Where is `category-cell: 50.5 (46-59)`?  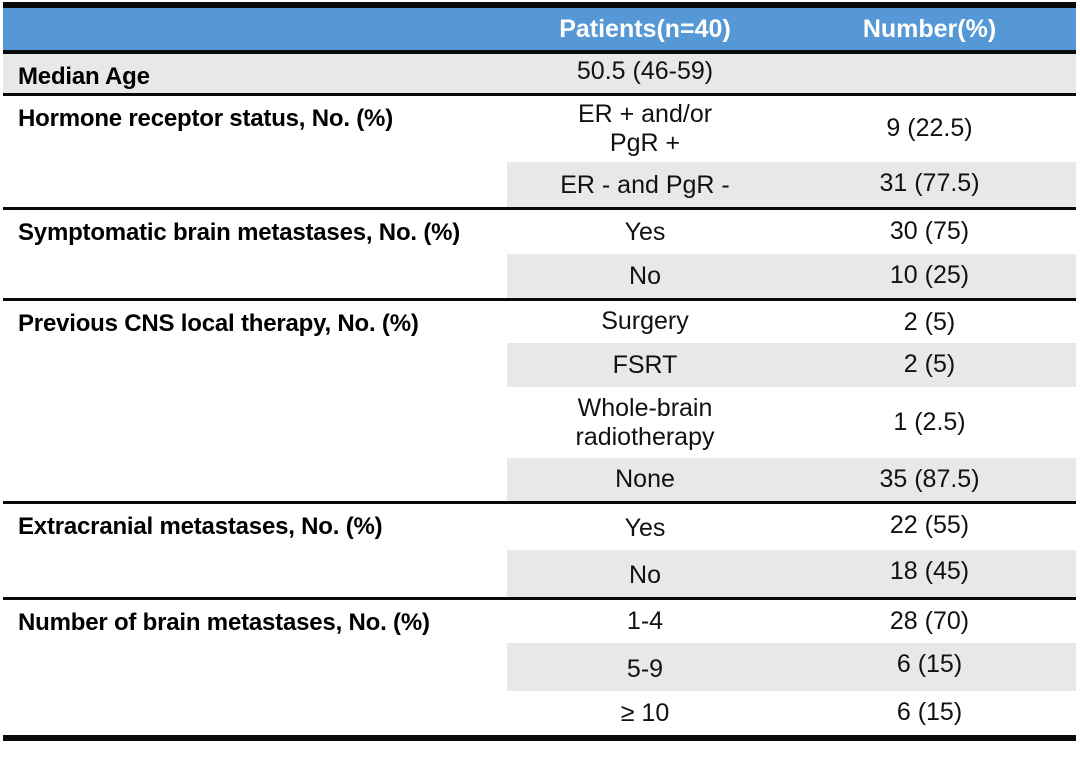
category-cell: 50.5 (46-59) is located at coordinates (645, 73).